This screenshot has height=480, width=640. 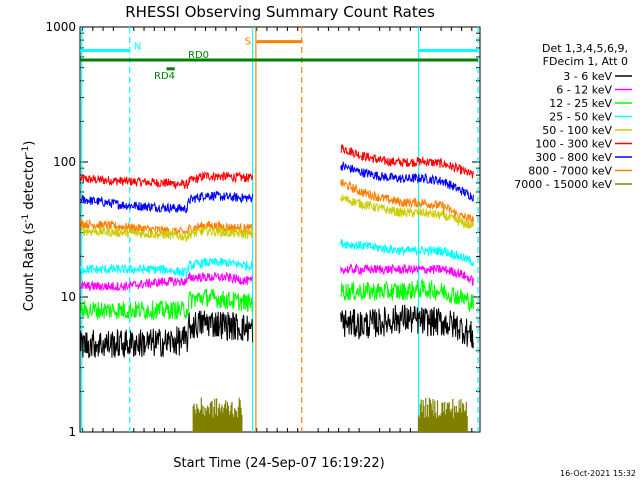 What do you see at coordinates (164, 76) in the screenshot?
I see `mode-flag-label: RD4` at bounding box center [164, 76].